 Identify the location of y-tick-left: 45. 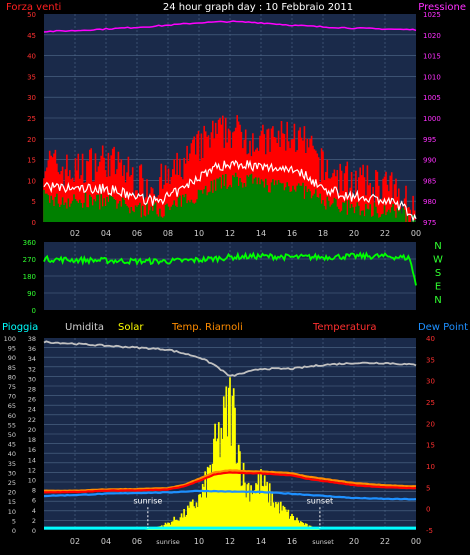
(31, 36).